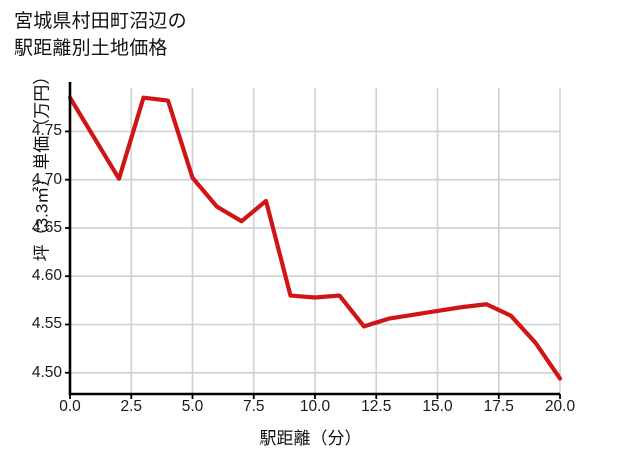 The width and height of the screenshot is (621, 465). What do you see at coordinates (46, 131) in the screenshot?
I see `y-tick-label: 4.75` at bounding box center [46, 131].